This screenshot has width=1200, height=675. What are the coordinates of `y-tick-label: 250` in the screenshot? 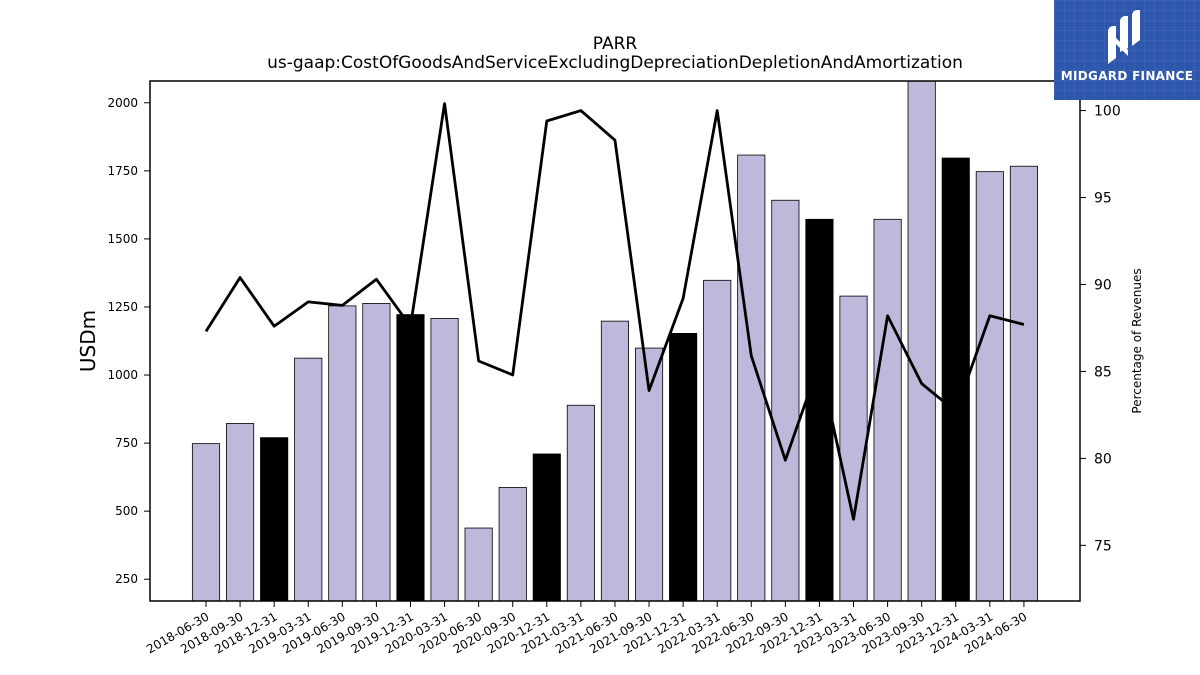 It's located at (126, 579).